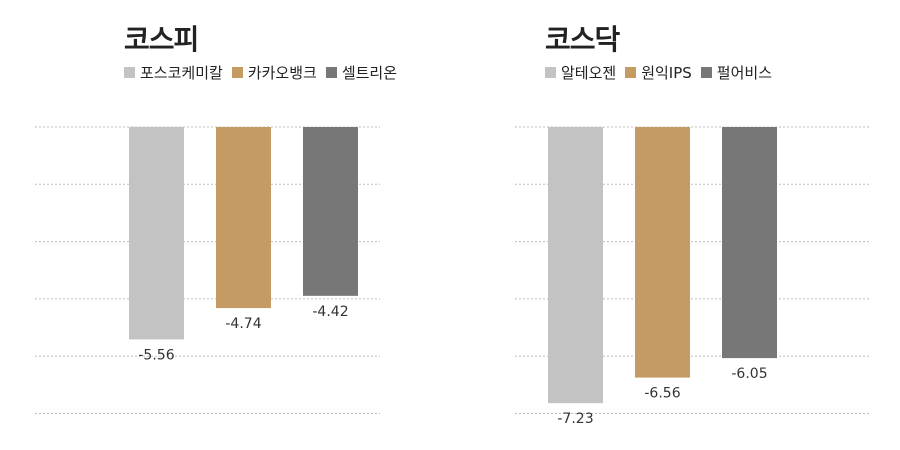  I want to click on legend-item: 포스코케미칼, so click(173, 72).